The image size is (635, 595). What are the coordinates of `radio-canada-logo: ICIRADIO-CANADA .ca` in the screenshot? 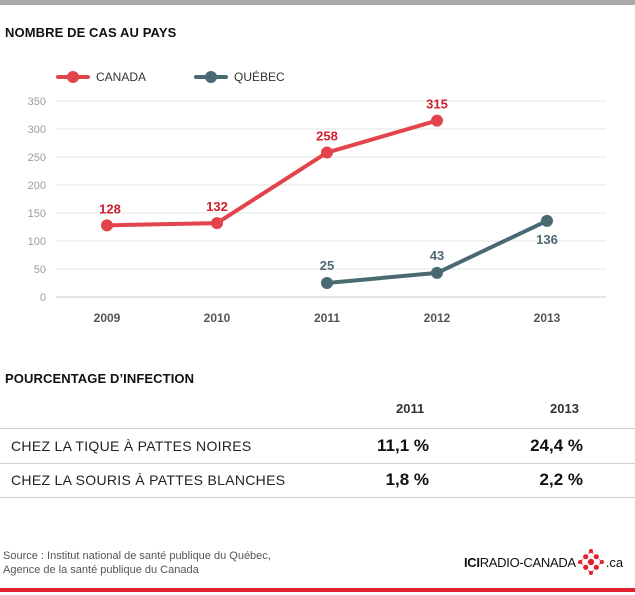 It's located at (543, 562).